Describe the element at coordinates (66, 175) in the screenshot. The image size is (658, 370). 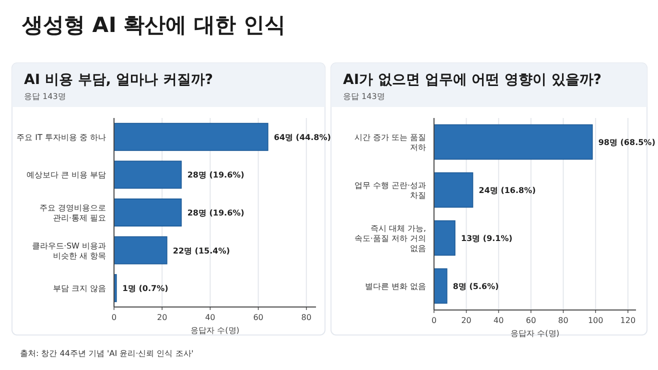
I see `y-tick-label: 예상보다 큰 비용 부담` at that location.